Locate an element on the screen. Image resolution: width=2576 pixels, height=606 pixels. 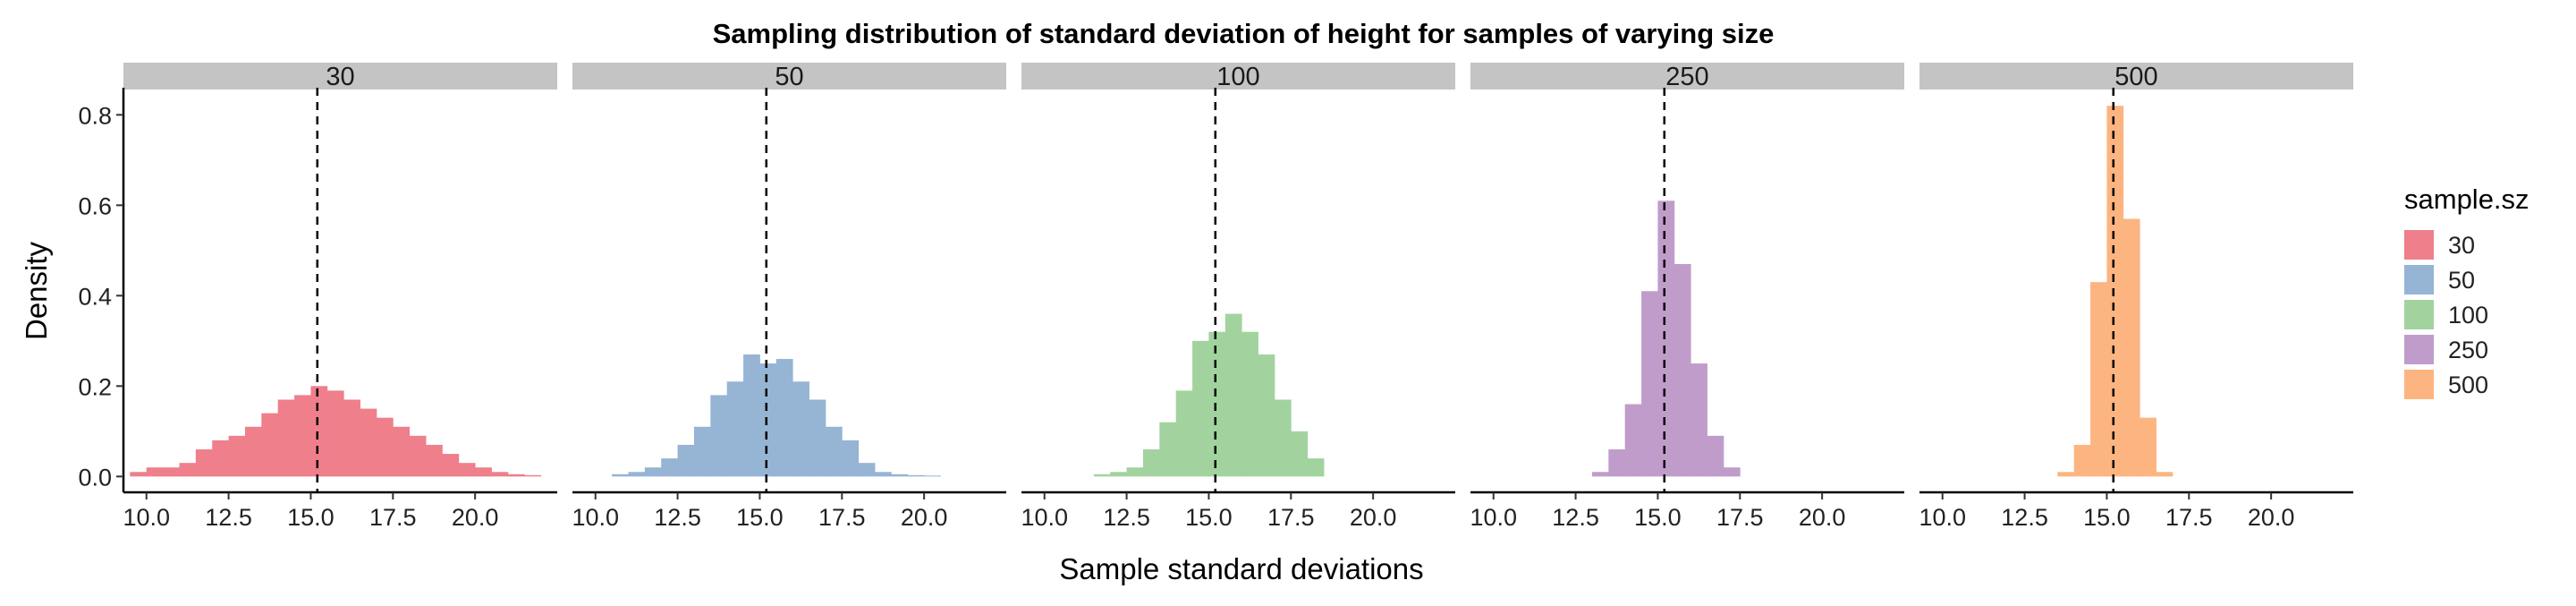
panel-250: 250 10.0 12.5 15.0 17.5 20.0 is located at coordinates (1687, 297).